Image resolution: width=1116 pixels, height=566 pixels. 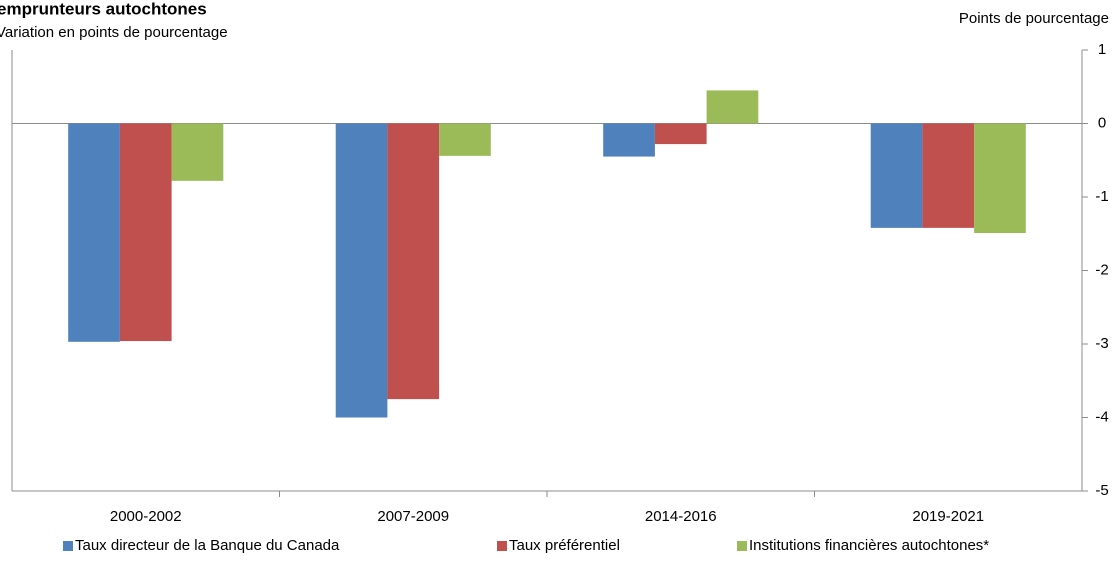 What do you see at coordinates (1101, 196) in the screenshot?
I see `y-tick-label: -1` at bounding box center [1101, 196].